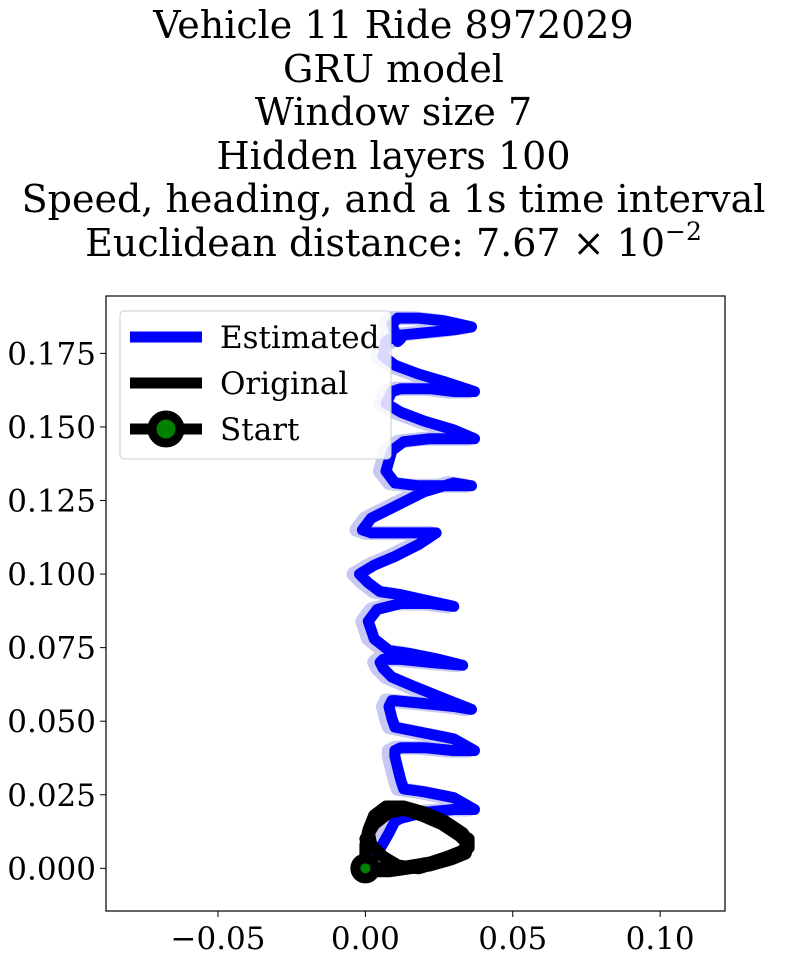 The image size is (787, 958). What do you see at coordinates (393, 68) in the screenshot?
I see `title-line-model: GRU model` at bounding box center [393, 68].